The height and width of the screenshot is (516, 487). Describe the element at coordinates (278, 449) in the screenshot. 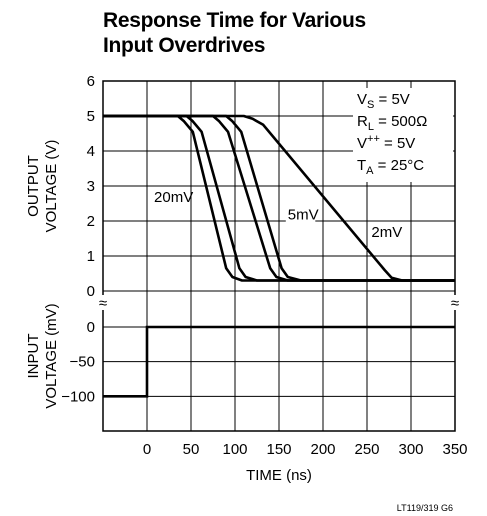

I see `x-tick-label: 150` at that location.